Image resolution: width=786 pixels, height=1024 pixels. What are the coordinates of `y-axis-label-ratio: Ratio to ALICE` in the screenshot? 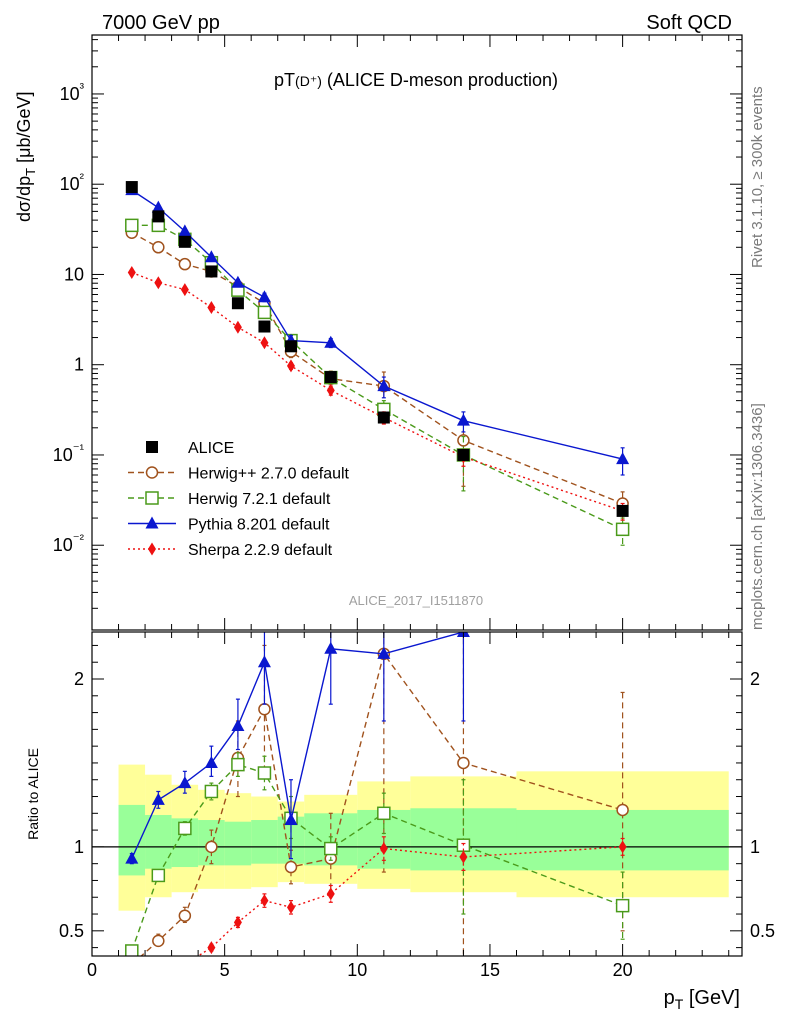 It's located at (33, 794).